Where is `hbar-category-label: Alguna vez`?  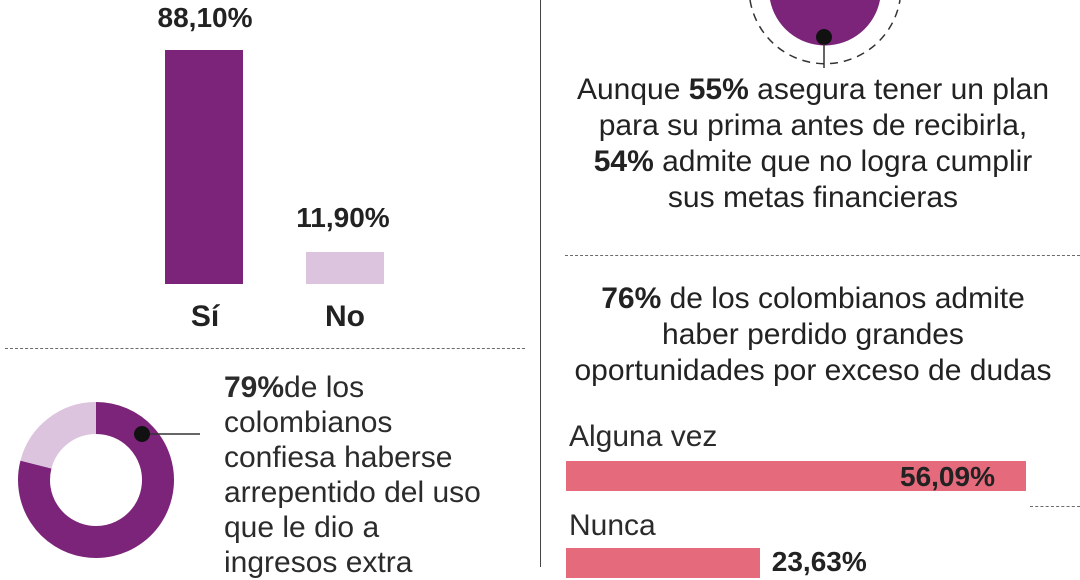
hbar-category-label: Alguna vez is located at coordinates (643, 436).